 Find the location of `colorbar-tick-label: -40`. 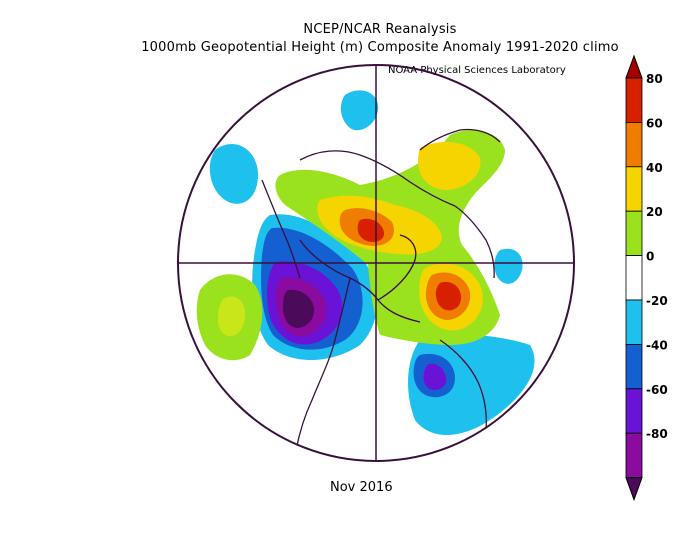

colorbar-tick-label: -40 is located at coordinates (657, 345).